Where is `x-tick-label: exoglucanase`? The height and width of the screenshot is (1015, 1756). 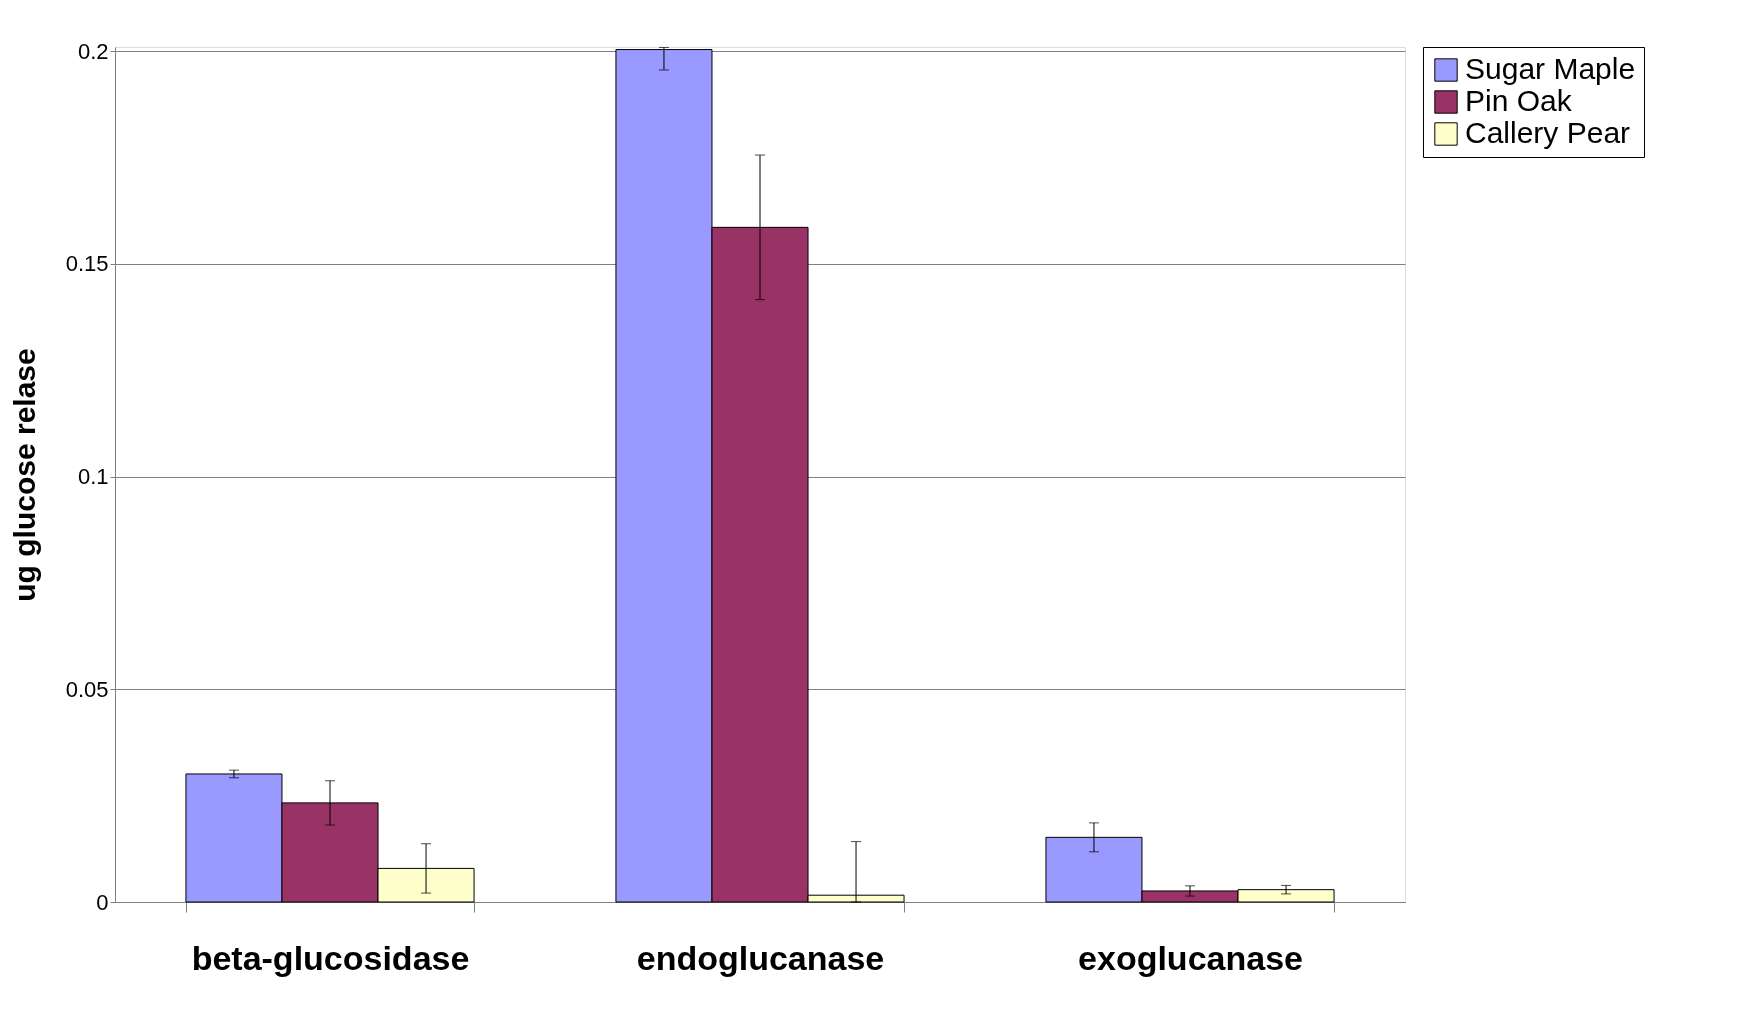
x-tick-label: exoglucanase is located at coordinates (1190, 957).